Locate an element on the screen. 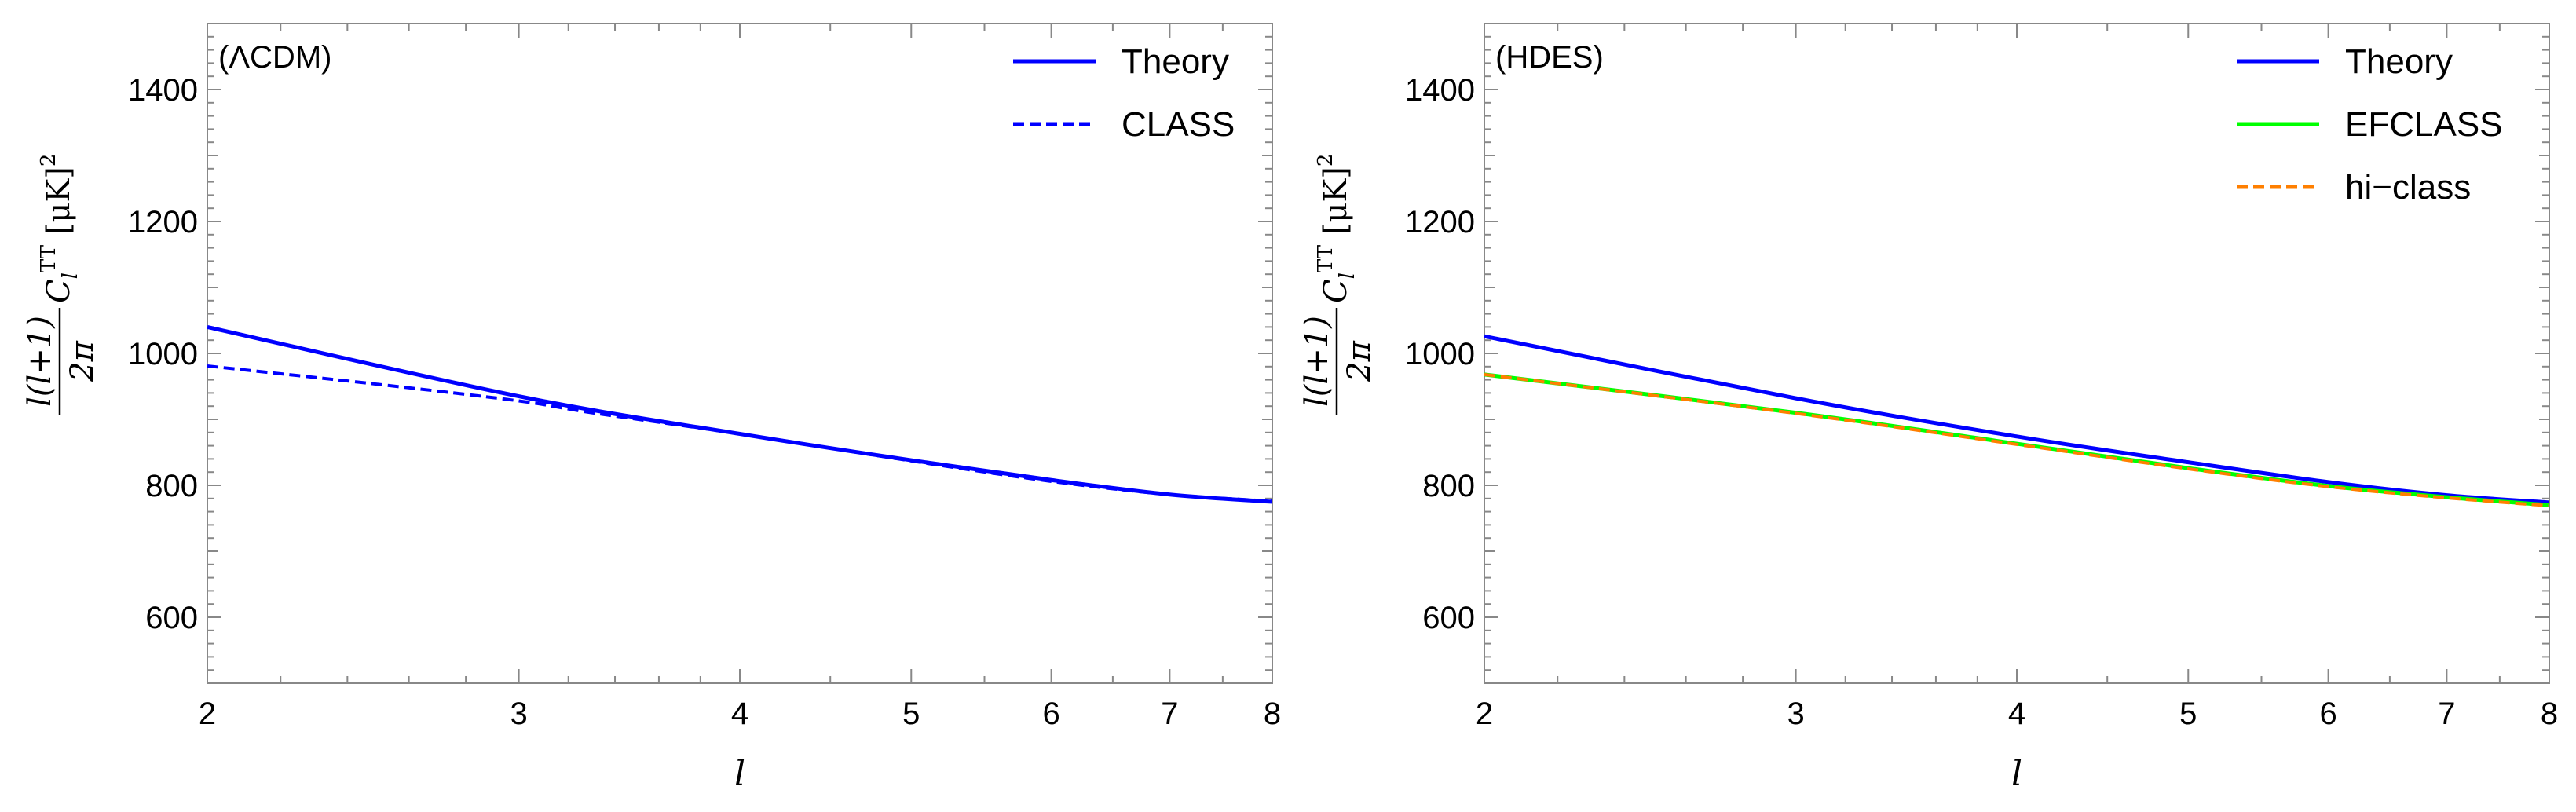  series-line-hi-class is located at coordinates (2017, 440).